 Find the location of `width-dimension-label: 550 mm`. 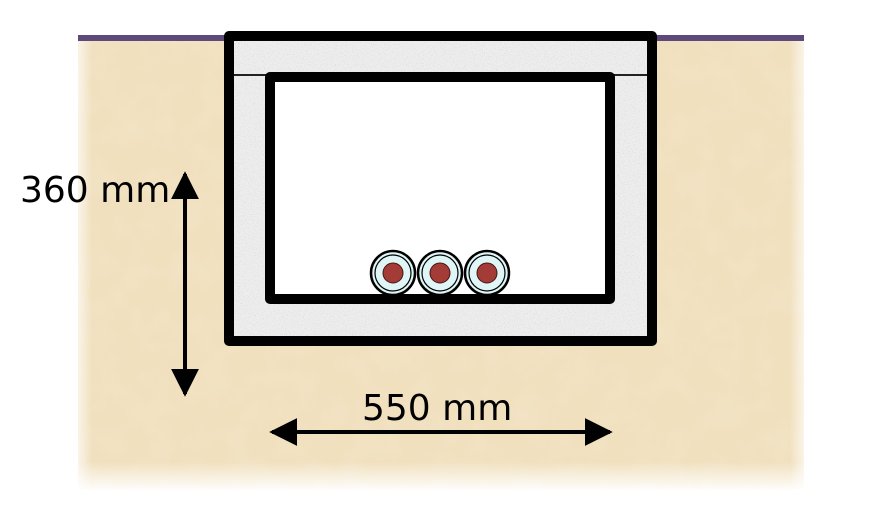

width-dimension-label: 550 mm is located at coordinates (437, 408).